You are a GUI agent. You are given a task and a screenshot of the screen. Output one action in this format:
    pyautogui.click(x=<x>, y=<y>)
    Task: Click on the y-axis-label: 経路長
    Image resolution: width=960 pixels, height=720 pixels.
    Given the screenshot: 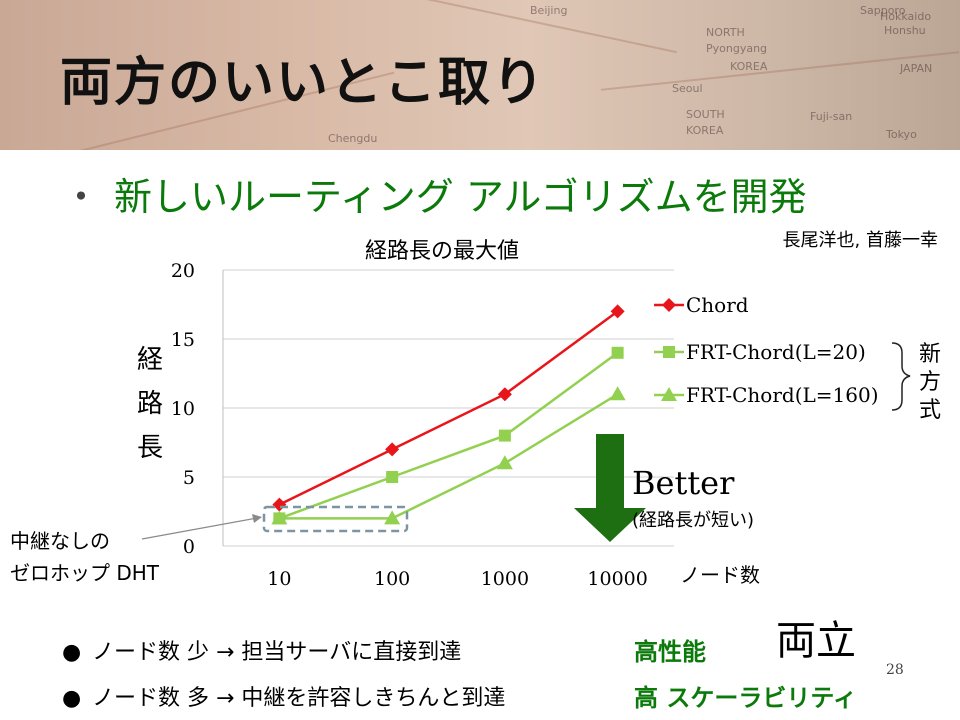 What is the action you would take?
    pyautogui.click(x=150, y=404)
    